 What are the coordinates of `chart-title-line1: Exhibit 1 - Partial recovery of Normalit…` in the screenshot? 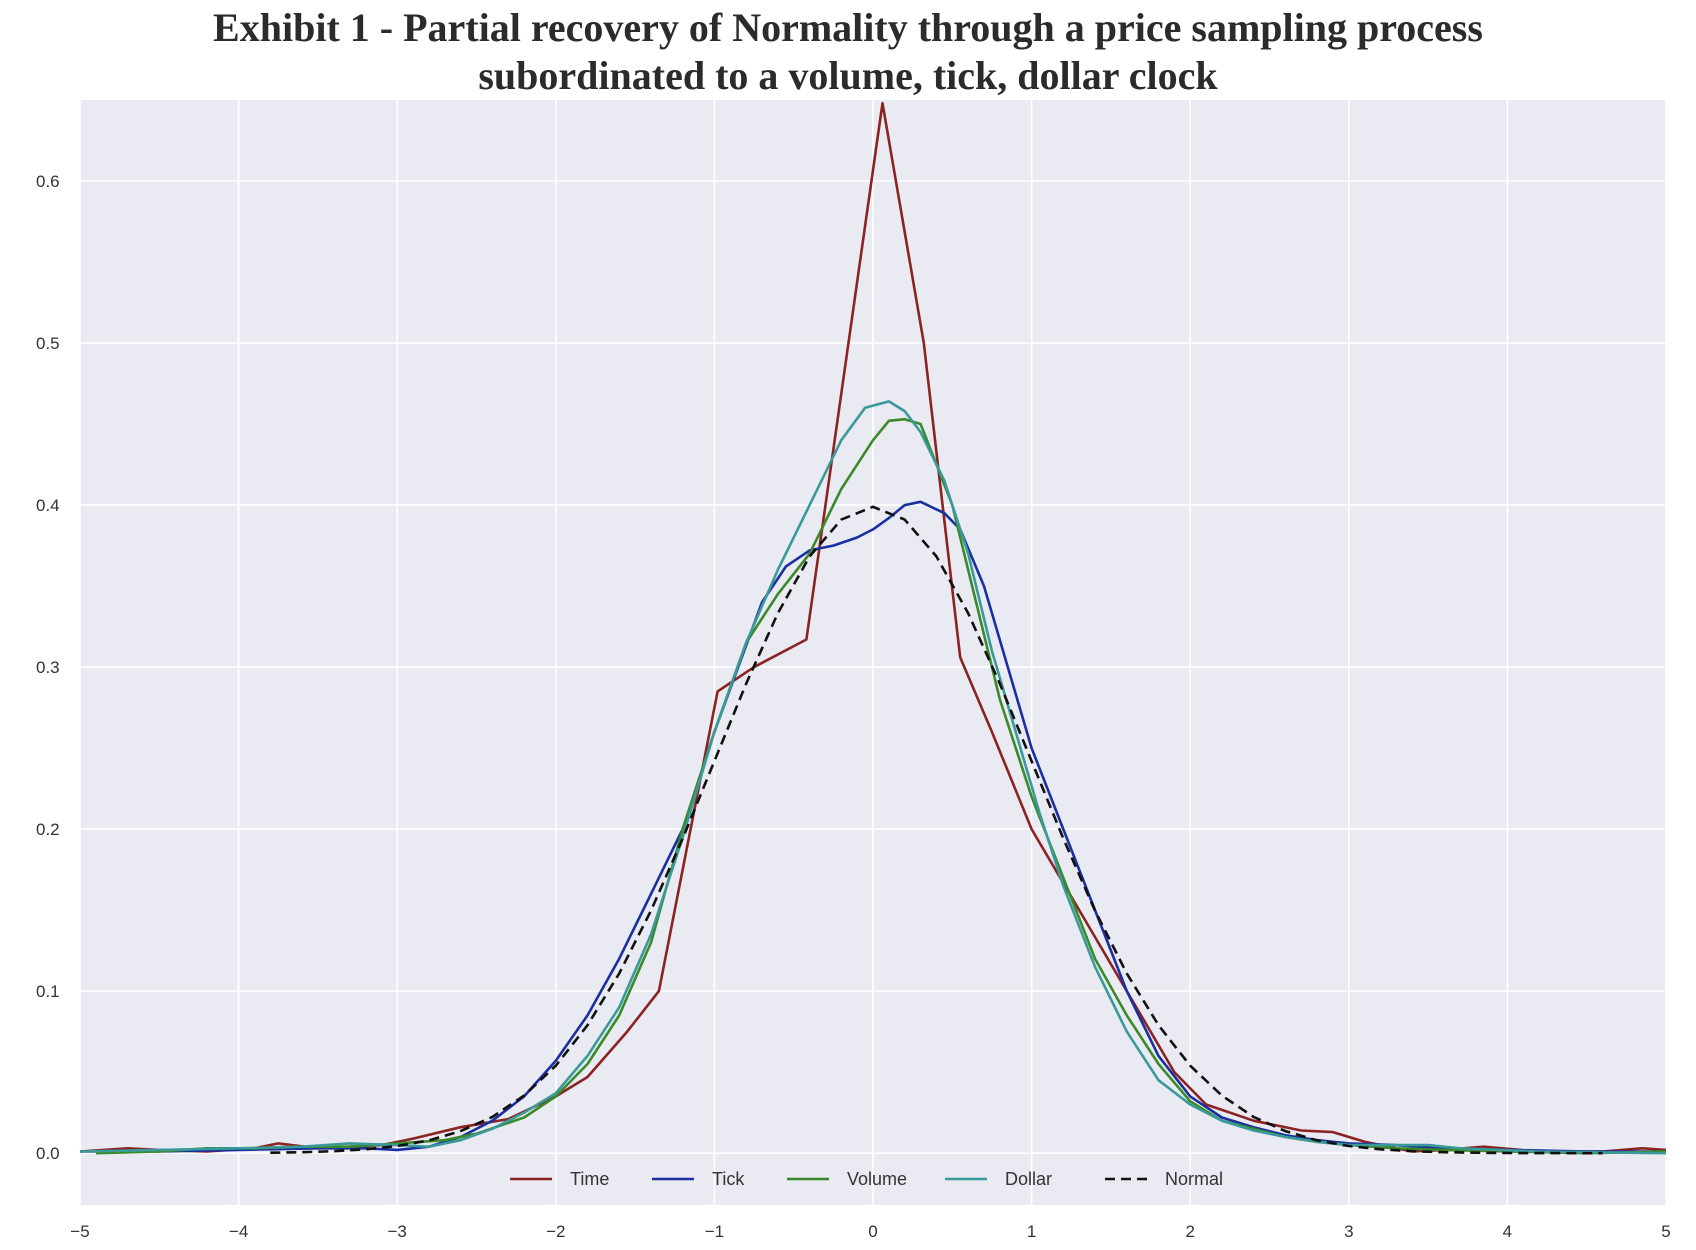 It's located at (848, 27).